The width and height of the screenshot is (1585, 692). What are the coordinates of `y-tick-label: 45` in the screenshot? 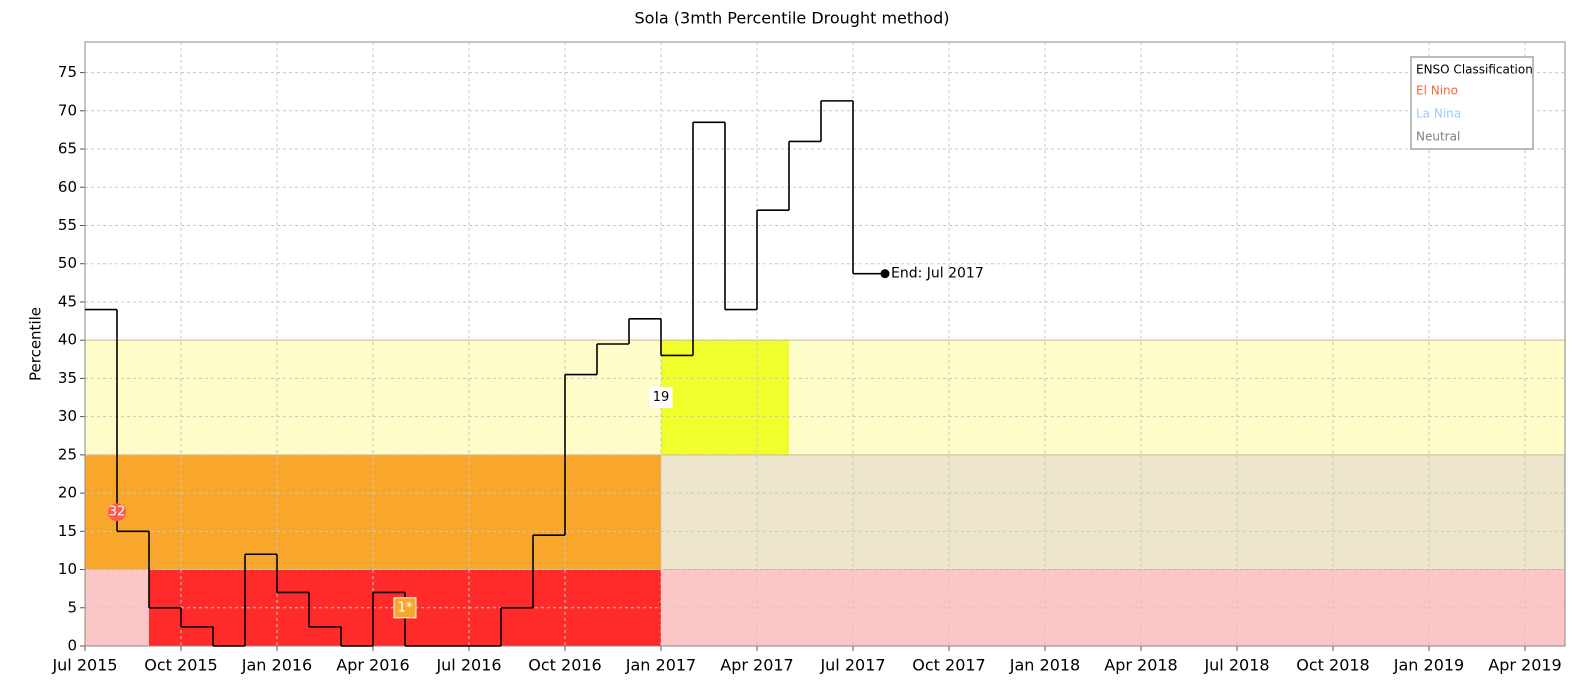 It's located at (67, 301).